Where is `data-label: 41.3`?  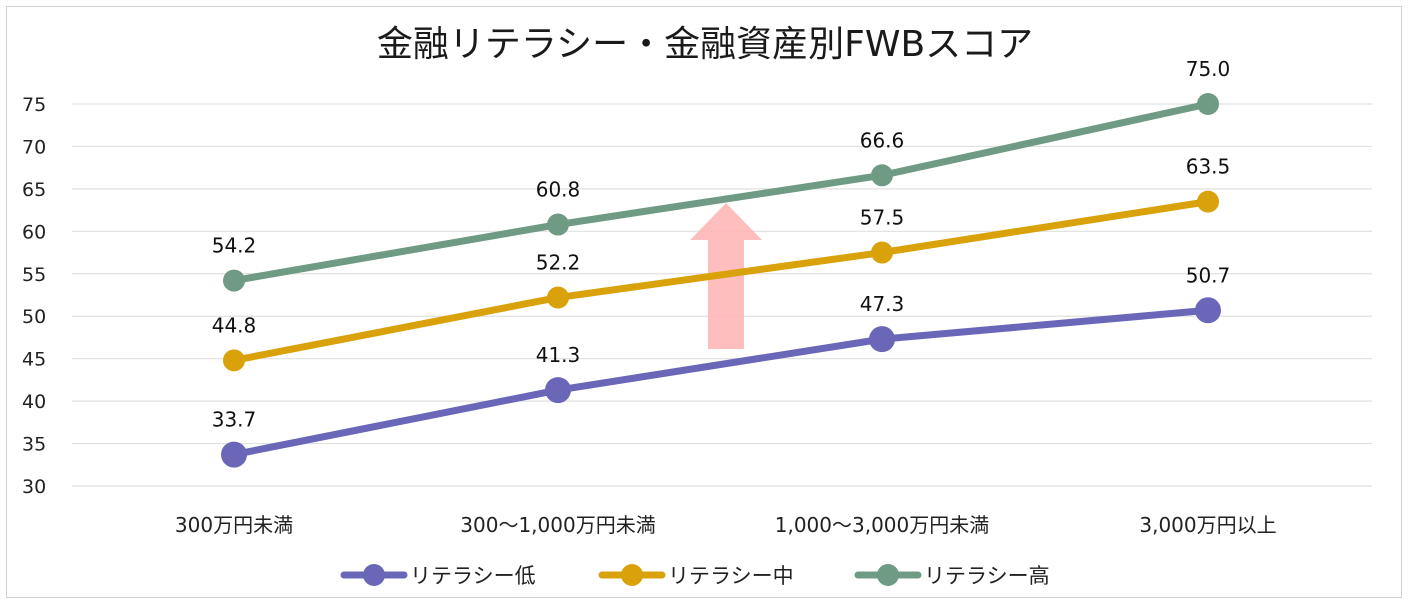
data-label: 41.3 is located at coordinates (558, 355).